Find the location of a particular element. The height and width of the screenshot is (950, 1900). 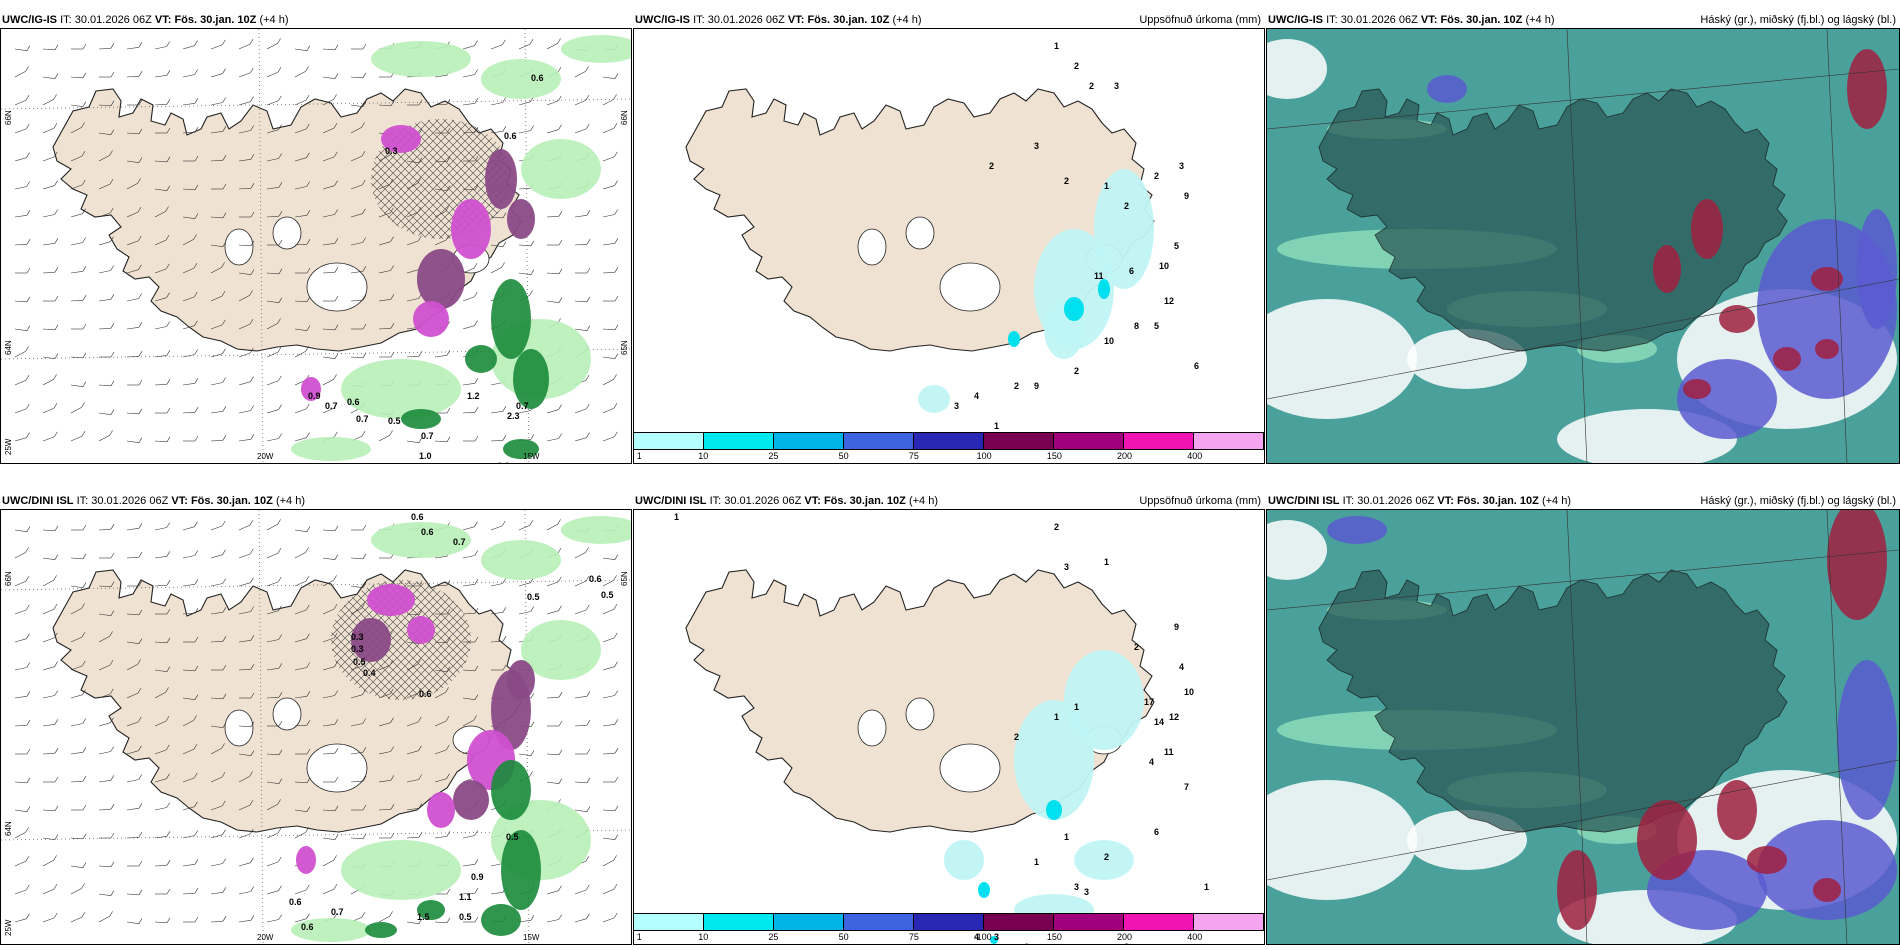

value-label: 8 is located at coordinates (1136, 326).